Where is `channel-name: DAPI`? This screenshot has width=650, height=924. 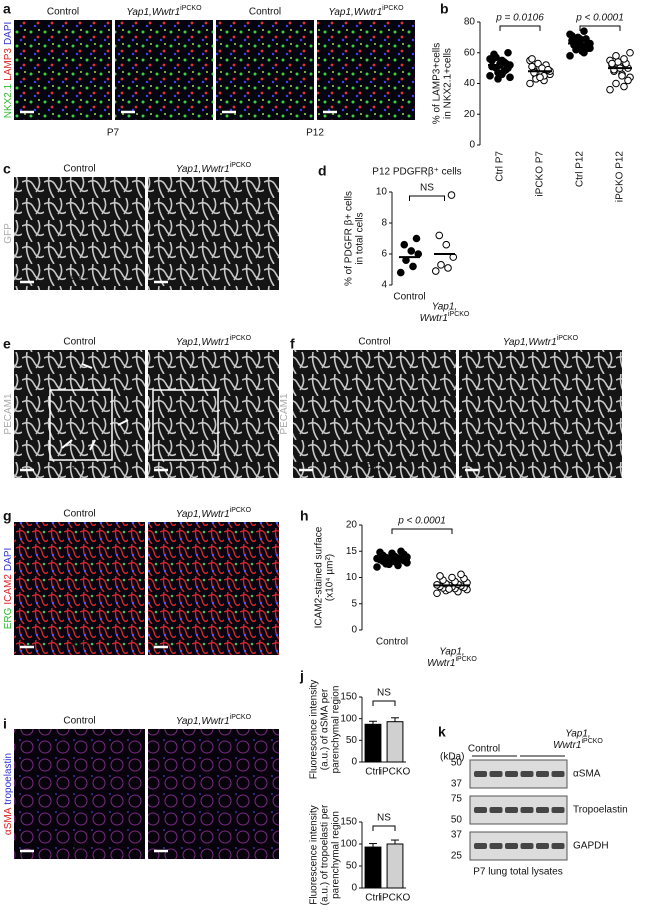 channel-name: DAPI is located at coordinates (8, 559).